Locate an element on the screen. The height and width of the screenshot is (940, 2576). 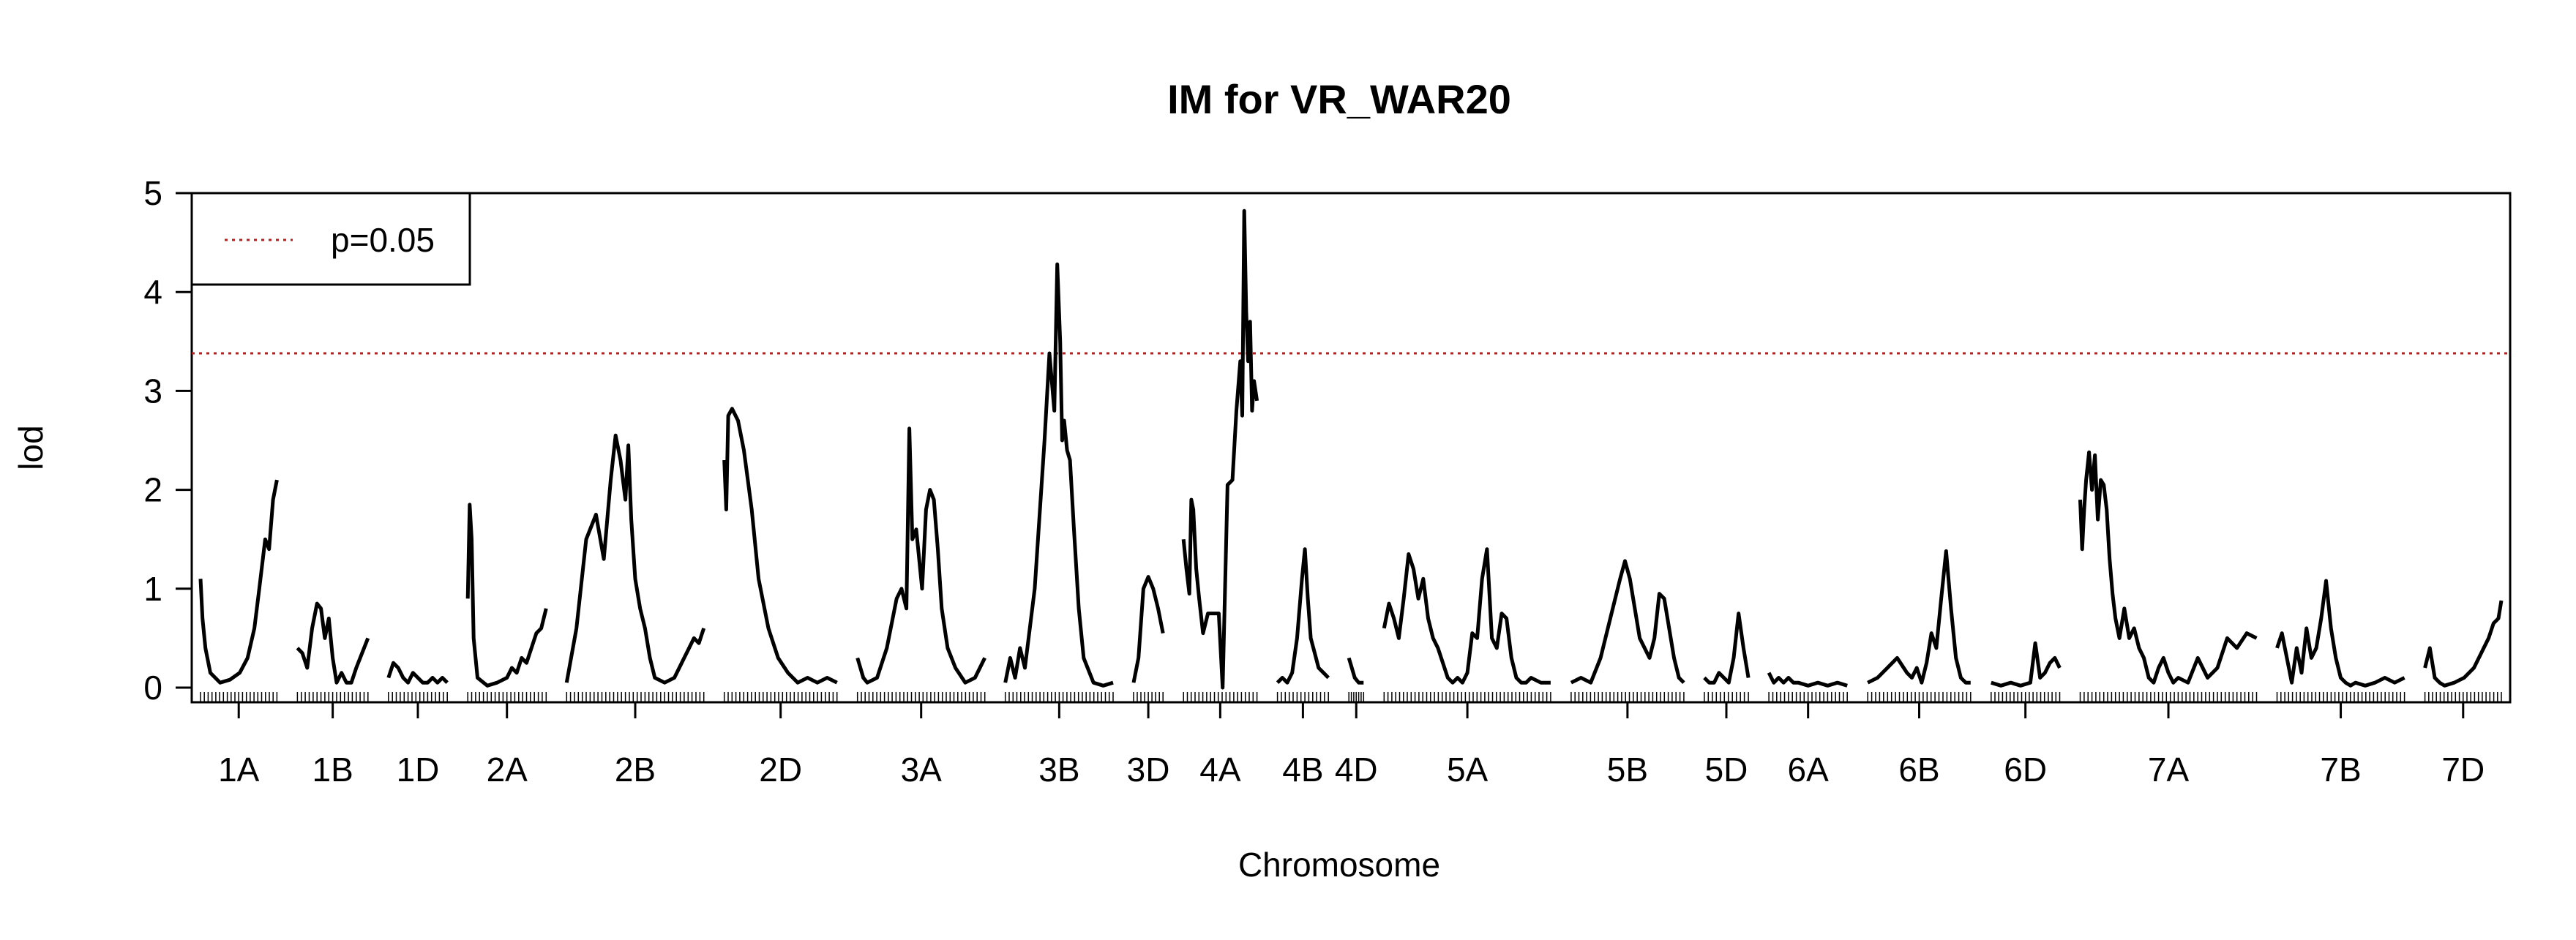
x-tick-label-5A: 5A is located at coordinates (1468, 770).